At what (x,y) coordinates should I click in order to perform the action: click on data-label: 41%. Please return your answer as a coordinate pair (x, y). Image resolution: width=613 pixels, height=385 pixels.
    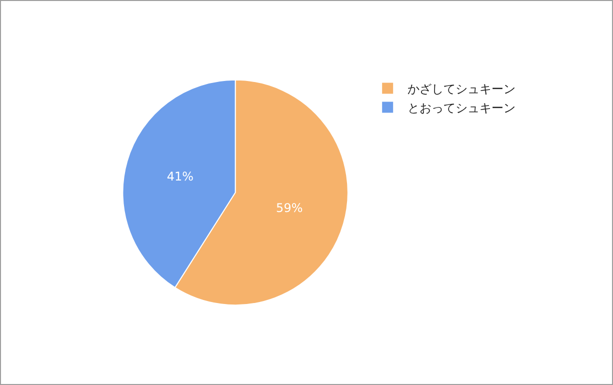
    Looking at the image, I should click on (180, 176).